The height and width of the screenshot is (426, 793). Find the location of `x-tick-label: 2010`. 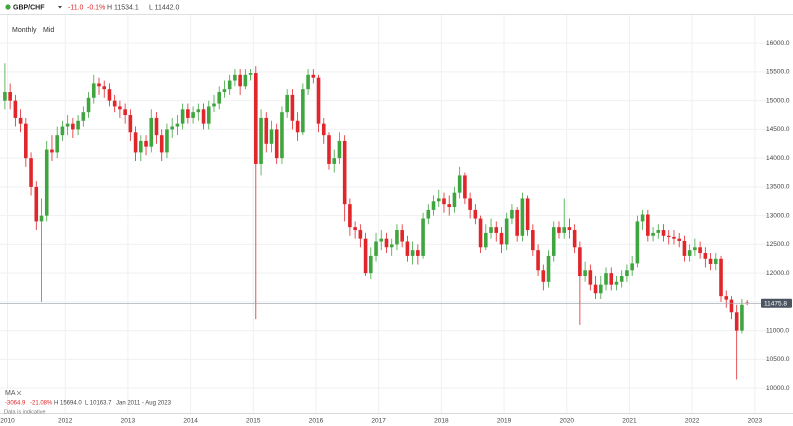

x-tick-label: 2010 is located at coordinates (7, 421).